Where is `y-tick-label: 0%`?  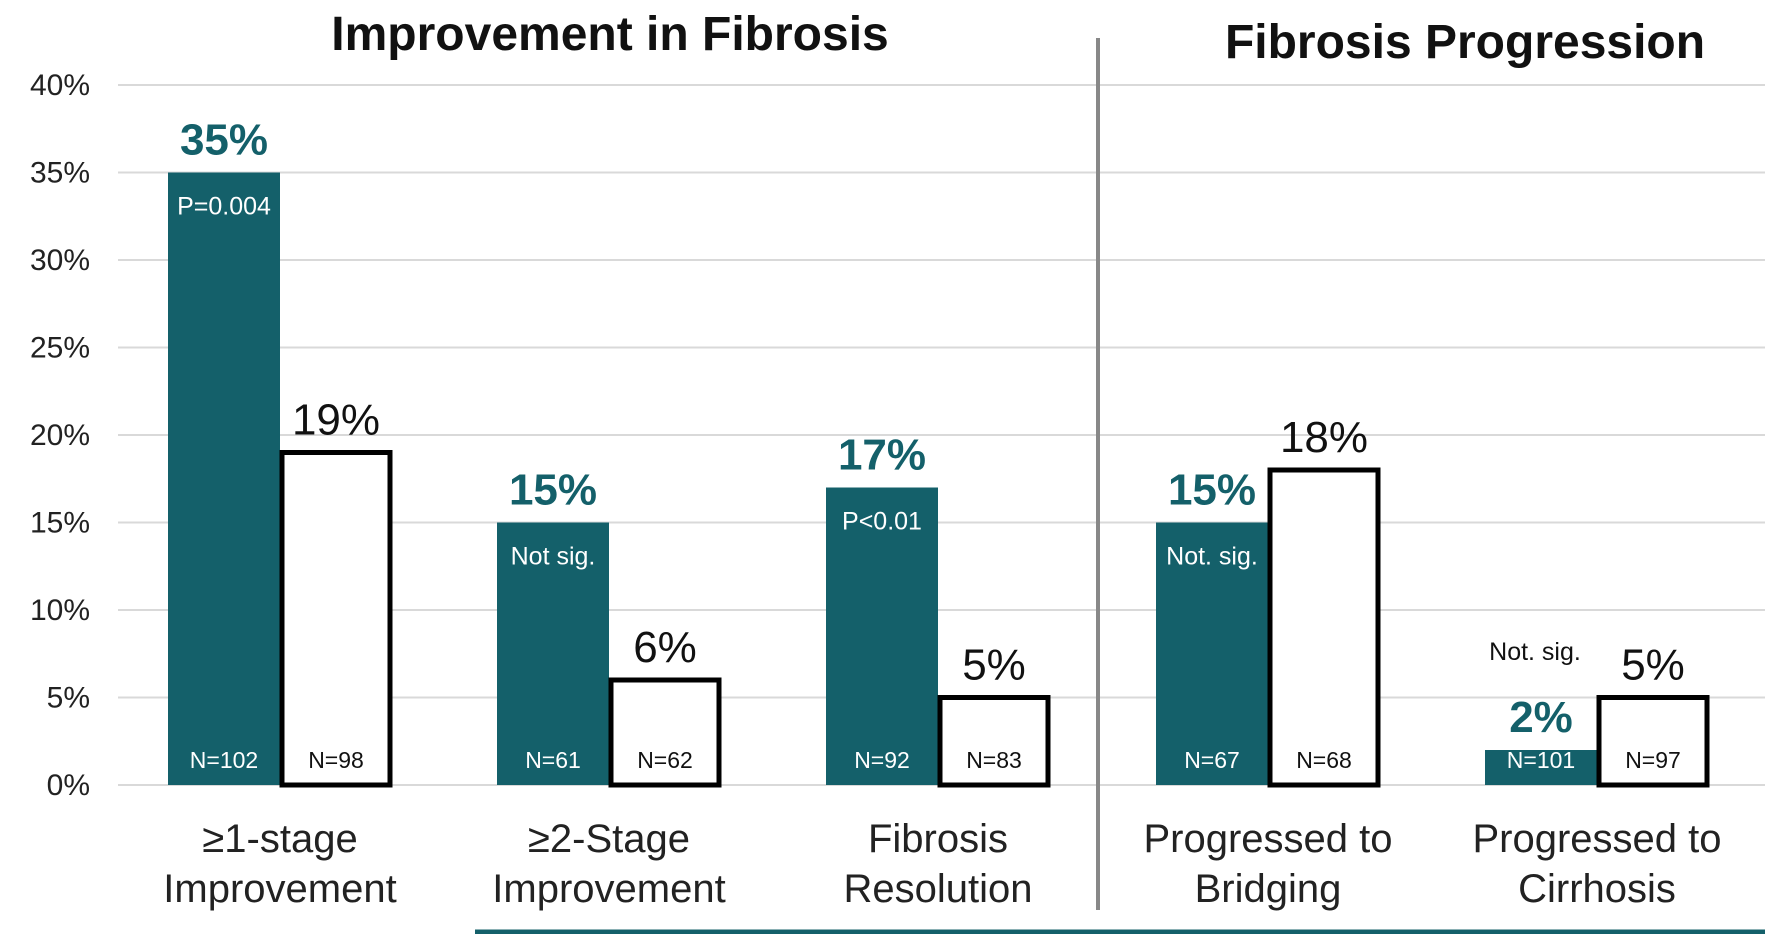
y-tick-label: 0% is located at coordinates (68, 785).